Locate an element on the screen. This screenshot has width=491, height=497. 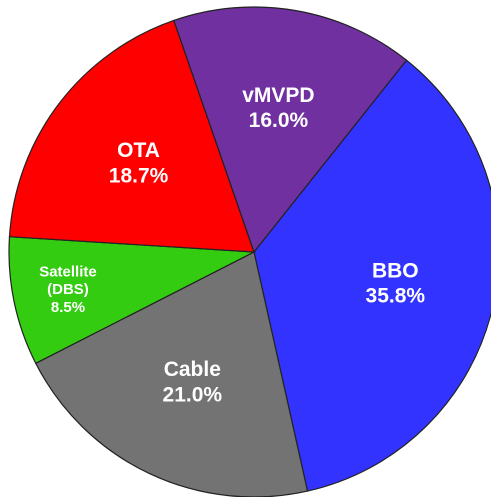
slice-label: BBO is located at coordinates (395, 270).